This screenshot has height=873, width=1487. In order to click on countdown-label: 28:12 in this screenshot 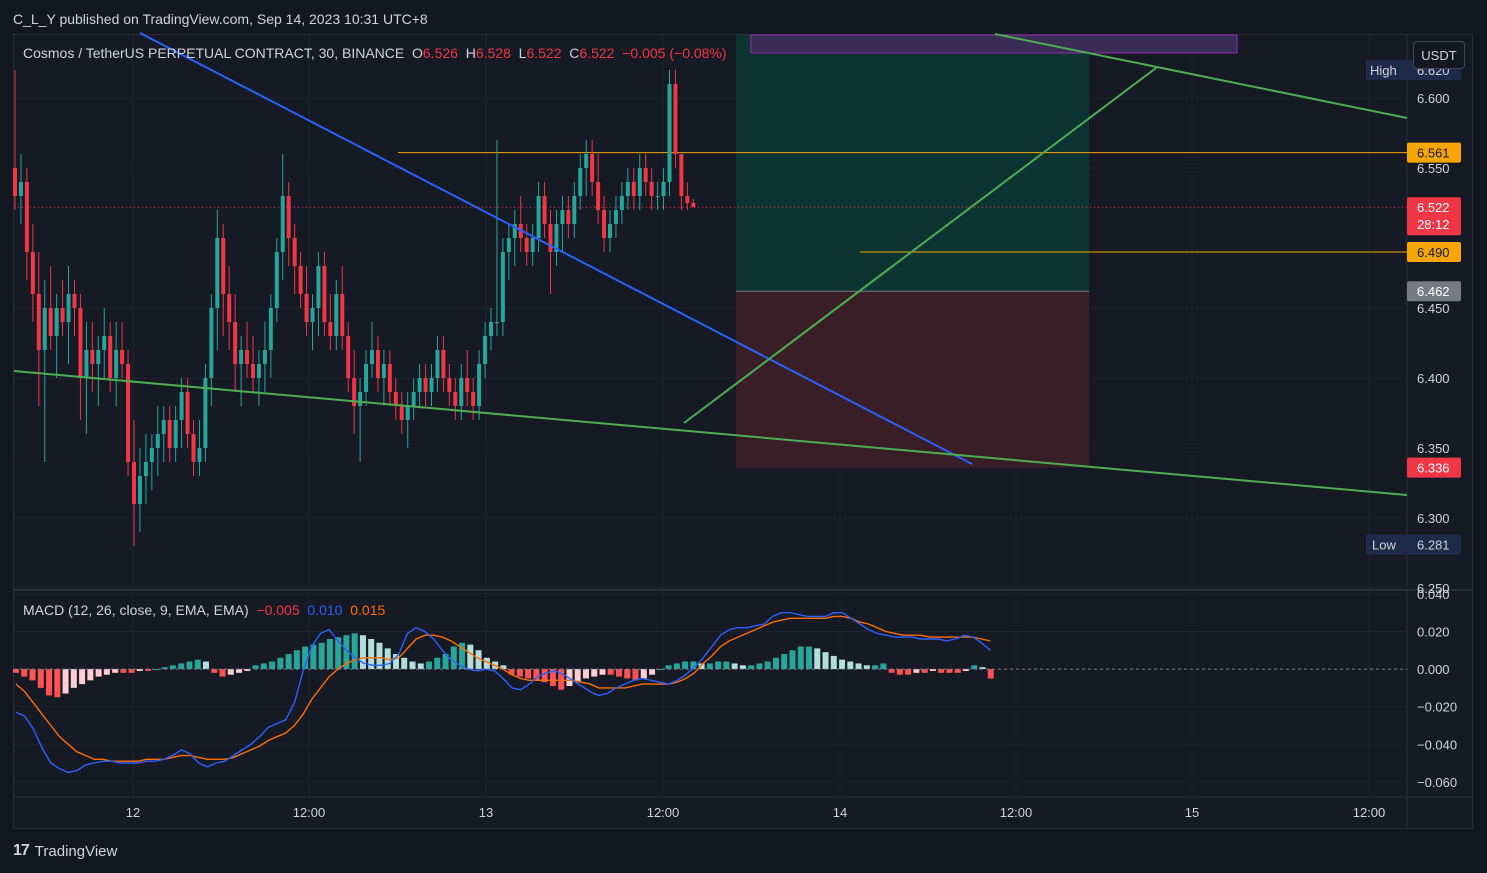, I will do `click(1433, 224)`.